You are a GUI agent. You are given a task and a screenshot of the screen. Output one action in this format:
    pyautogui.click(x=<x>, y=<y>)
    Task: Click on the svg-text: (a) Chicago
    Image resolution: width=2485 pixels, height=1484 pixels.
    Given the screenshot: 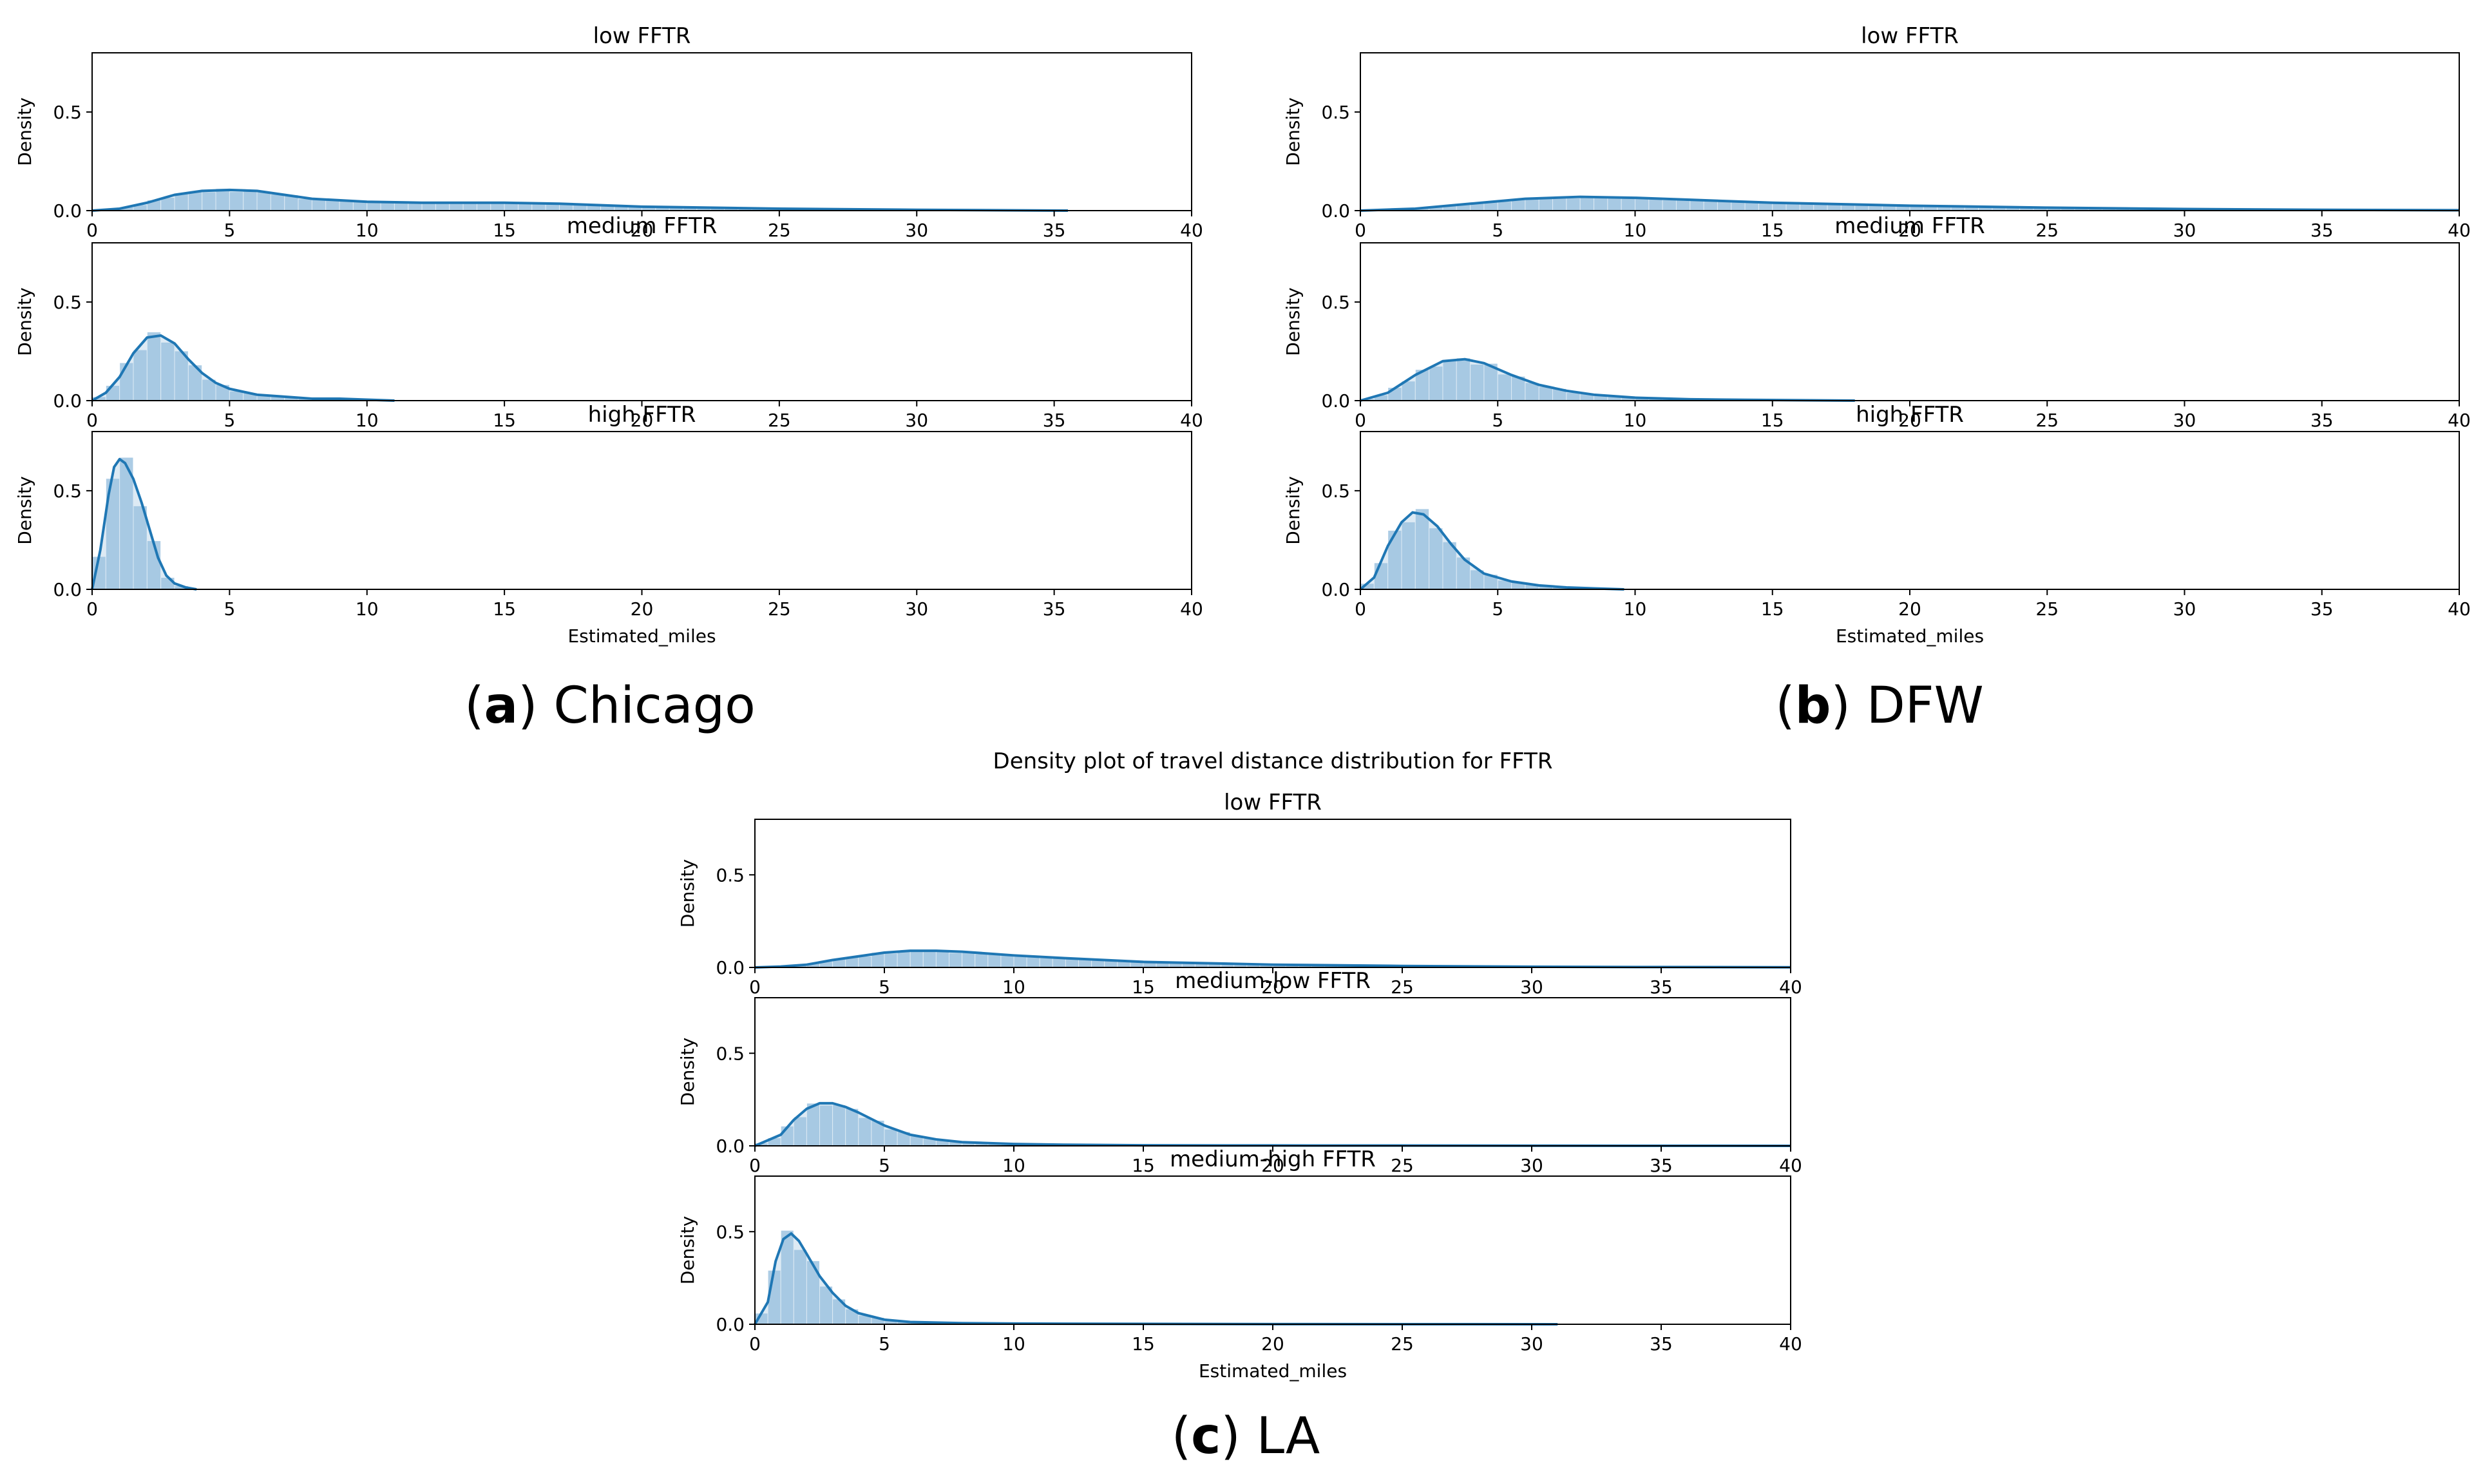 What is the action you would take?
    pyautogui.click(x=610, y=706)
    